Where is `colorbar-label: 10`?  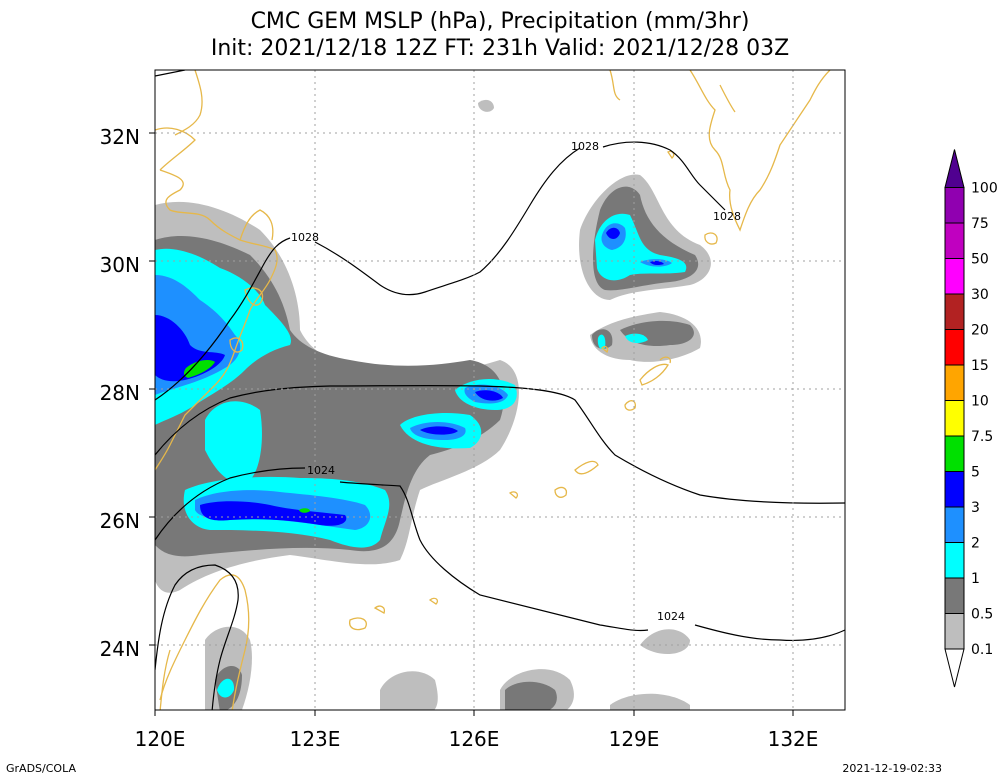
colorbar-label: 10 is located at coordinates (980, 402).